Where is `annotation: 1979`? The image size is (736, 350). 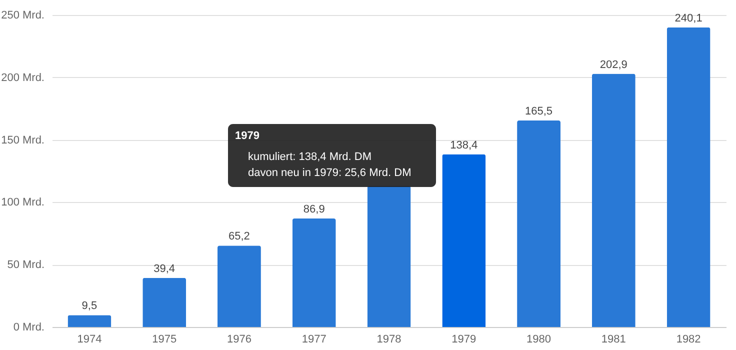
annotation: 1979 is located at coordinates (247, 136).